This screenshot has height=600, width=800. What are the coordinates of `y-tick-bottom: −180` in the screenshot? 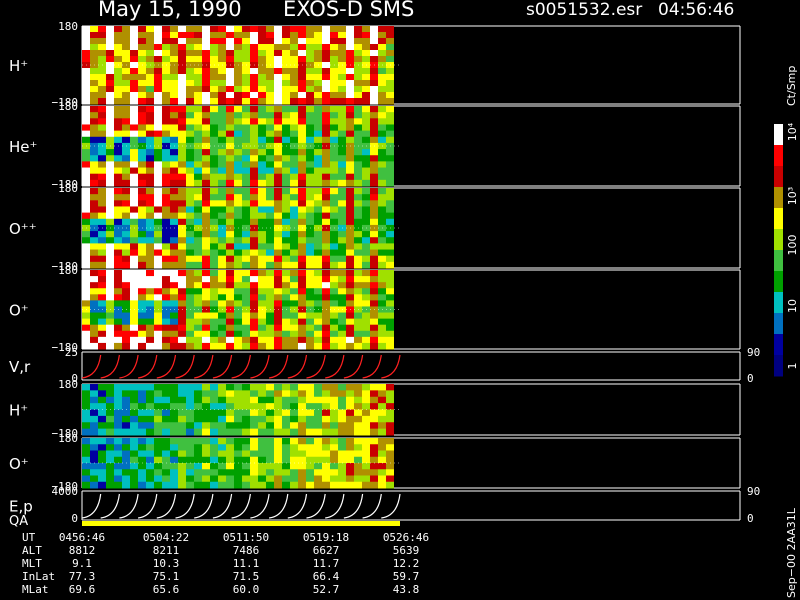 It's located at (65, 184).